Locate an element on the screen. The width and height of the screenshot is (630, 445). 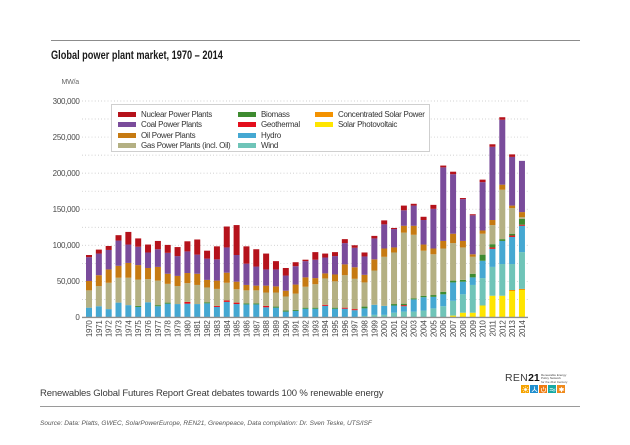
sun-icon is located at coordinates (525, 389).